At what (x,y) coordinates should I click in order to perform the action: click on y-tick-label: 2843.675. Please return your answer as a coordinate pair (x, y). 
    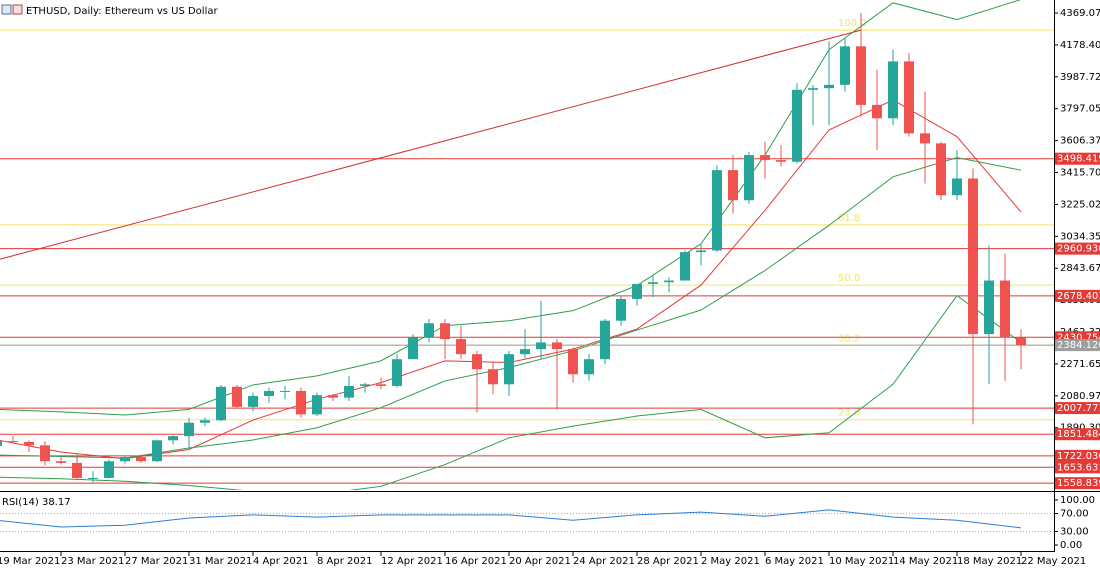
    Looking at the image, I should click on (1080, 268).